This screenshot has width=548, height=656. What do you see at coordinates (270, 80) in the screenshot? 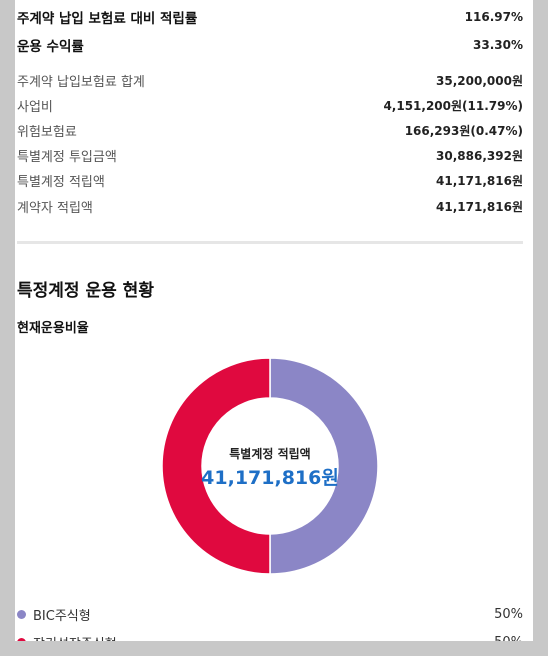
I see `detail-row: 주계약 납입보험료 합계 35,200,000원` at bounding box center [270, 80].